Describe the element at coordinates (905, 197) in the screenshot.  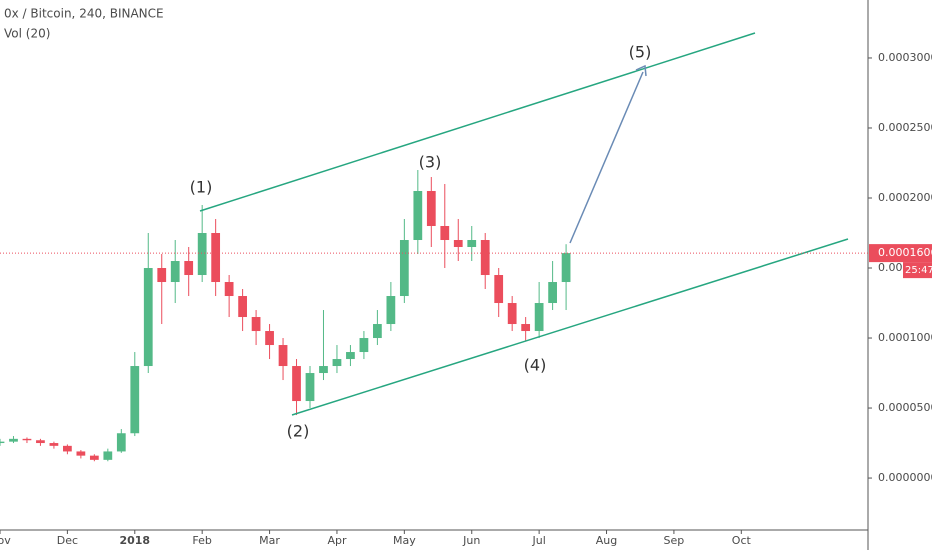
I see `y-tick-label: 0.00020000` at that location.